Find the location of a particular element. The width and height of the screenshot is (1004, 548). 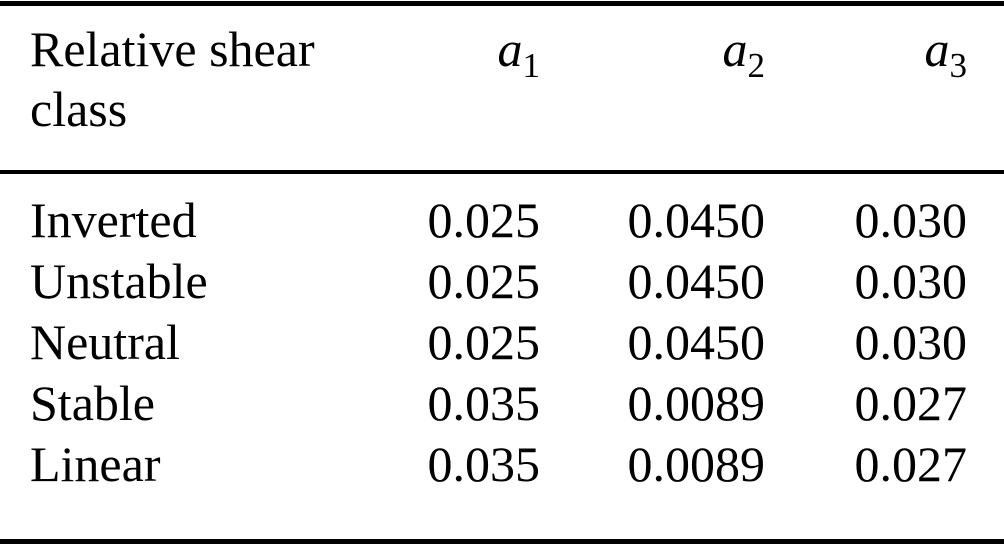

table-row-linear: Linear 0.035 0.0089 0.027 is located at coordinates (502, 464).